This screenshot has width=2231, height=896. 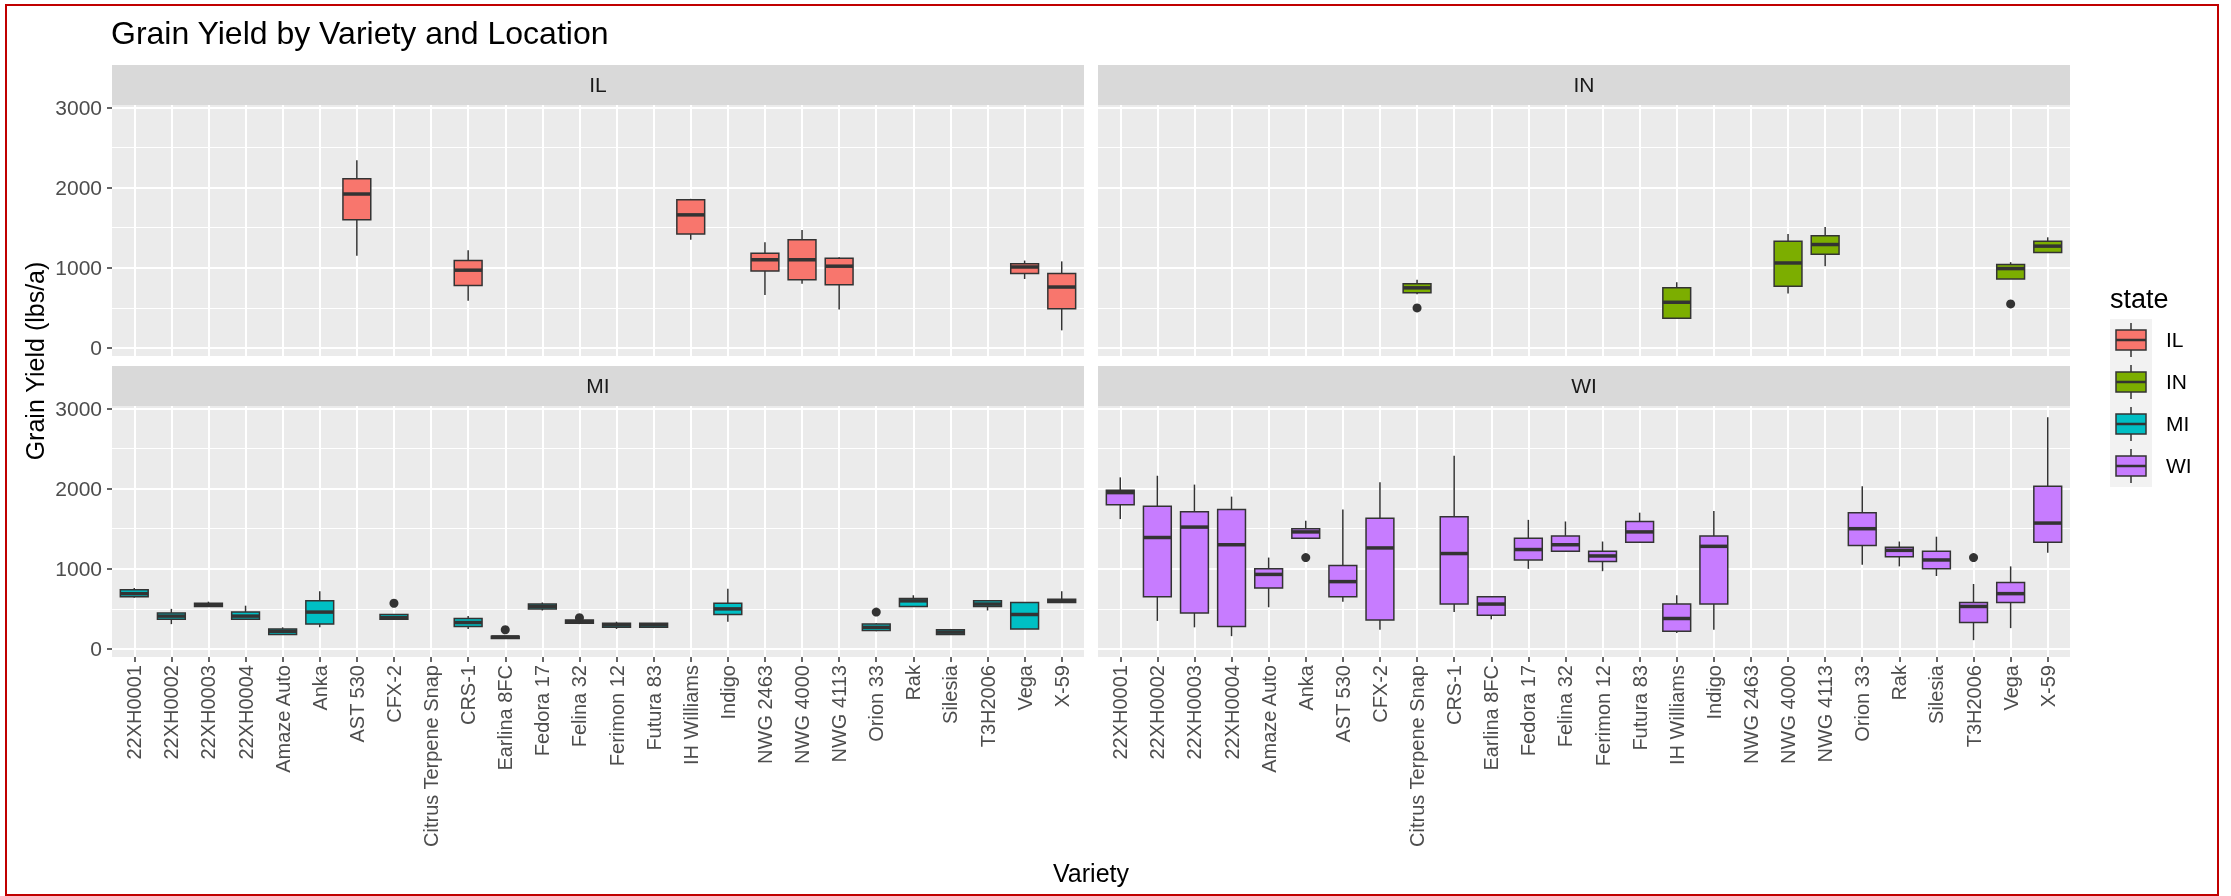 What do you see at coordinates (598, 386) in the screenshot?
I see `chart-subtitle: MI` at bounding box center [598, 386].